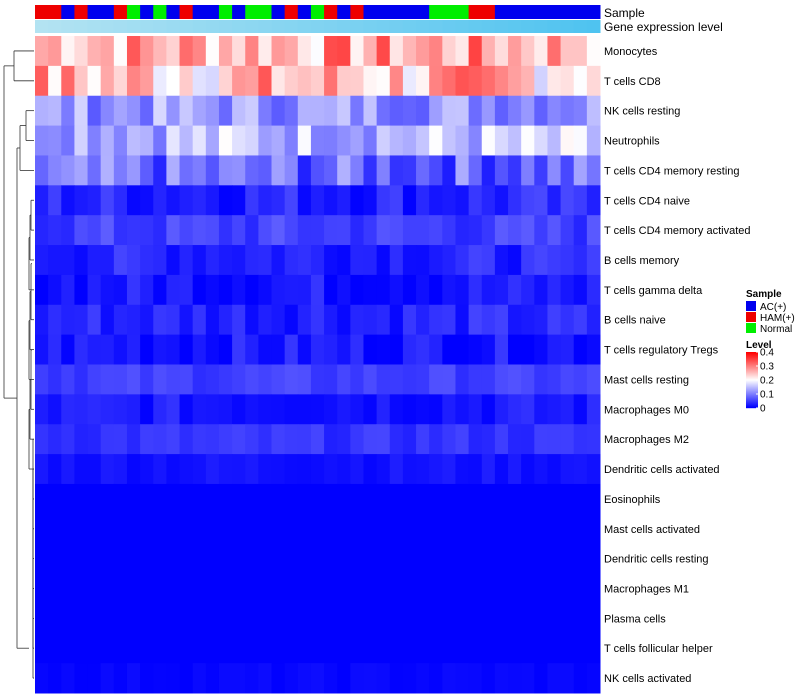 Image resolution: width=800 pixels, height=700 pixels. Describe the element at coordinates (777, 318) in the screenshot. I see `legend-entry-label: HAM(+)` at that location.